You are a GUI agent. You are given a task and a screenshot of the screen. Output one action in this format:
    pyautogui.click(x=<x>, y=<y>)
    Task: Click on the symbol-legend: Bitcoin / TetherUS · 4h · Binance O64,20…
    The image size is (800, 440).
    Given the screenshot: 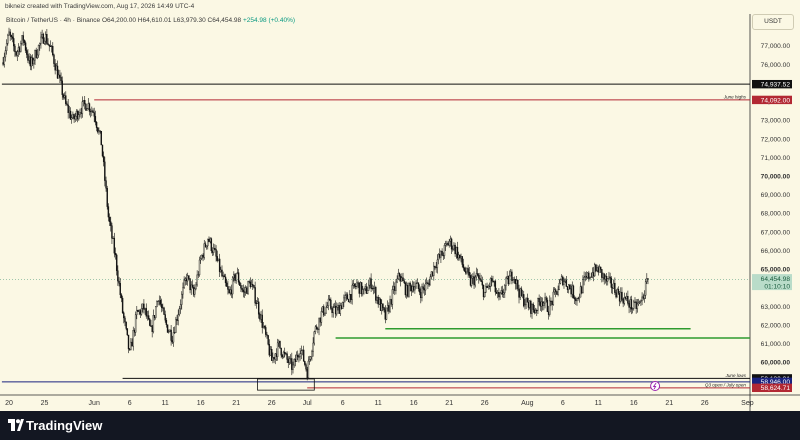 What is the action you would take?
    pyautogui.click(x=150, y=20)
    